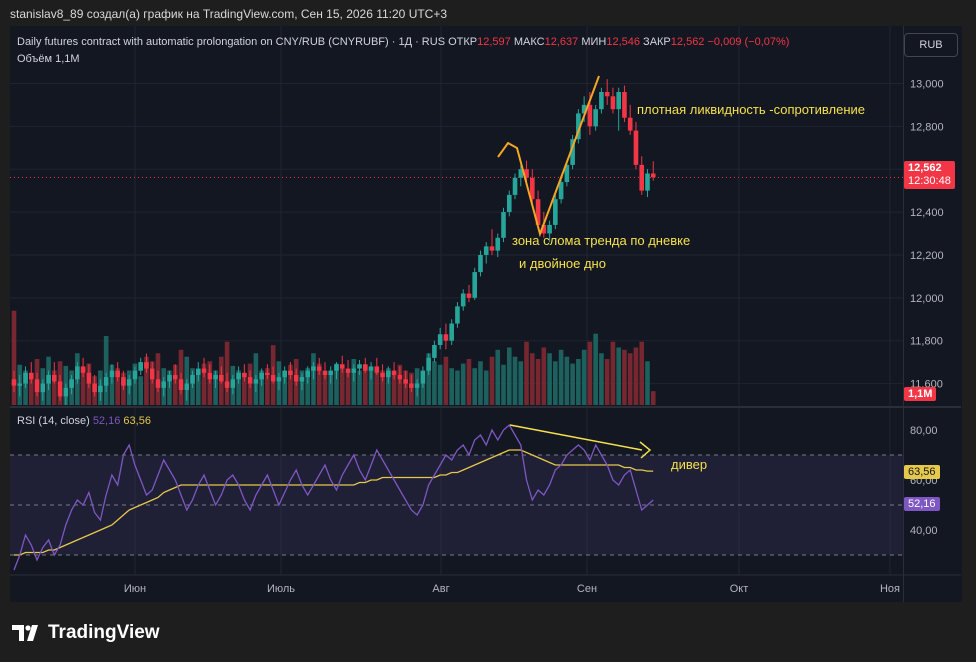 Image resolution: width=976 pixels, height=662 pixels. I want to click on price-tick-label: 12,000, so click(927, 299).